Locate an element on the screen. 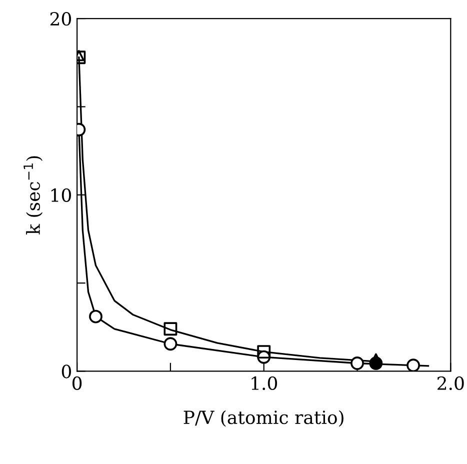 The width and height of the screenshot is (467, 464). x-axis-title: P/V (atomic ratio) is located at coordinates (264, 418).